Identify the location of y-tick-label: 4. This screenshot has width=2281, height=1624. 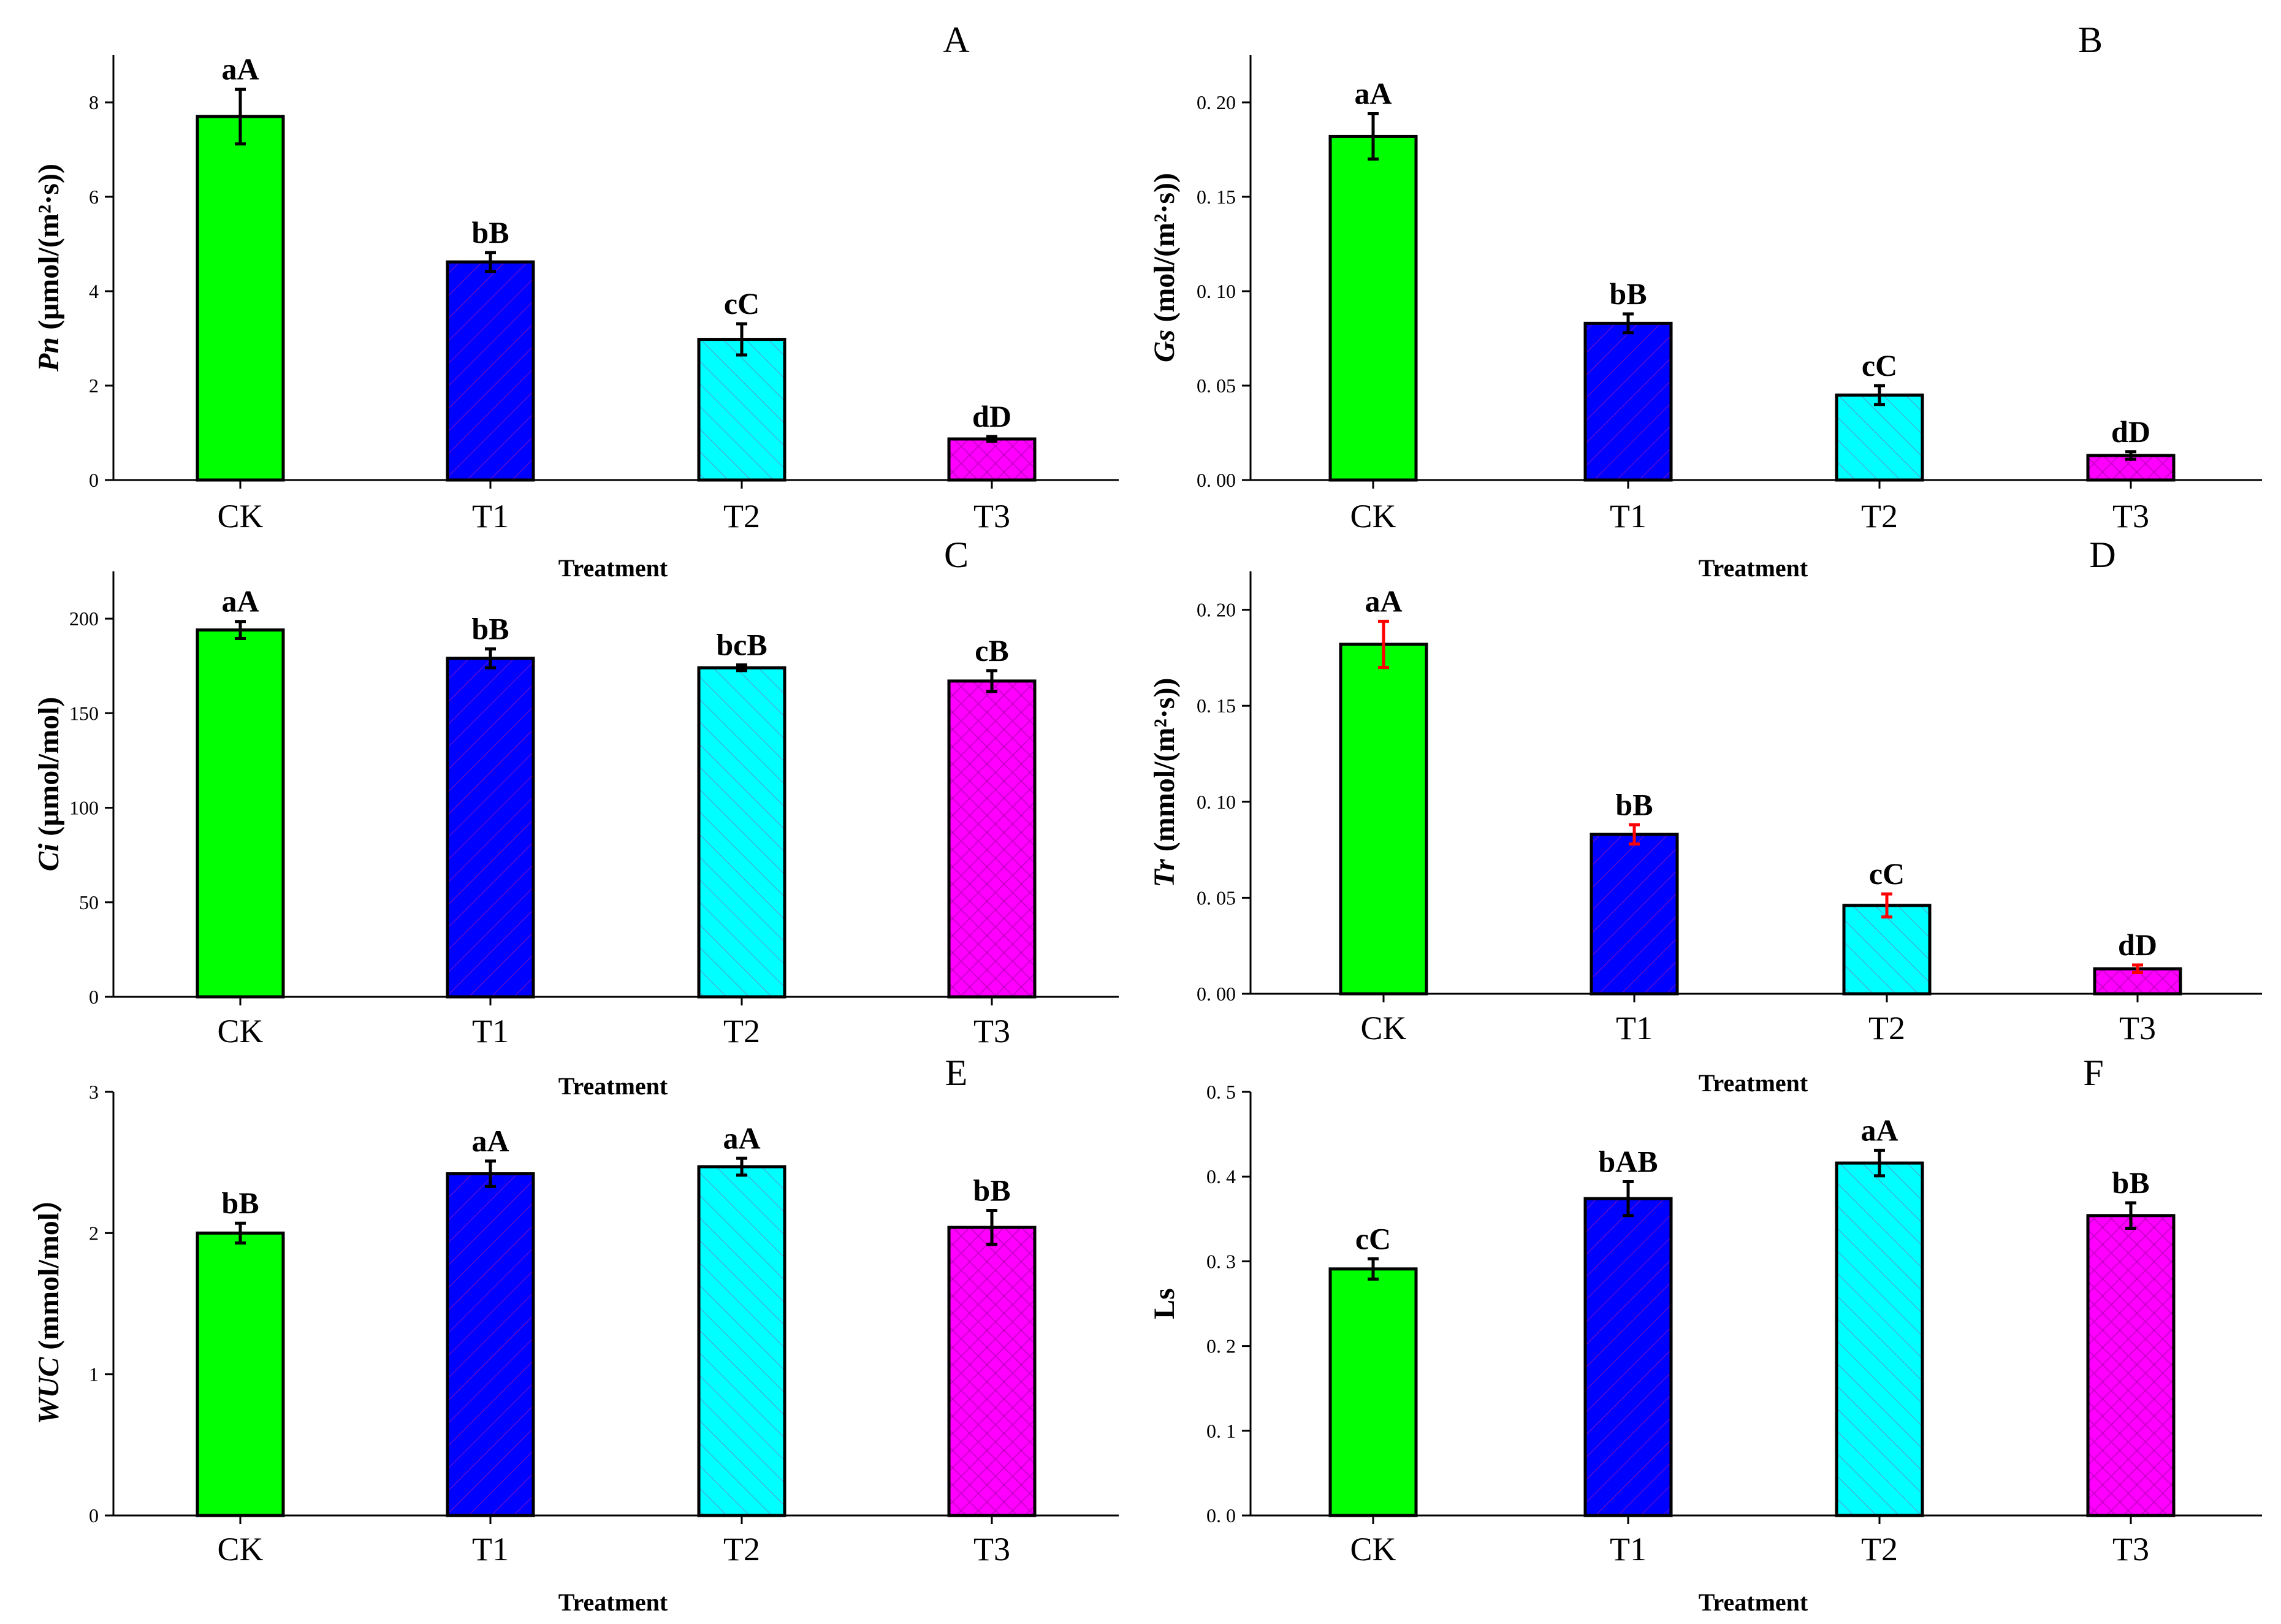
(94, 291).